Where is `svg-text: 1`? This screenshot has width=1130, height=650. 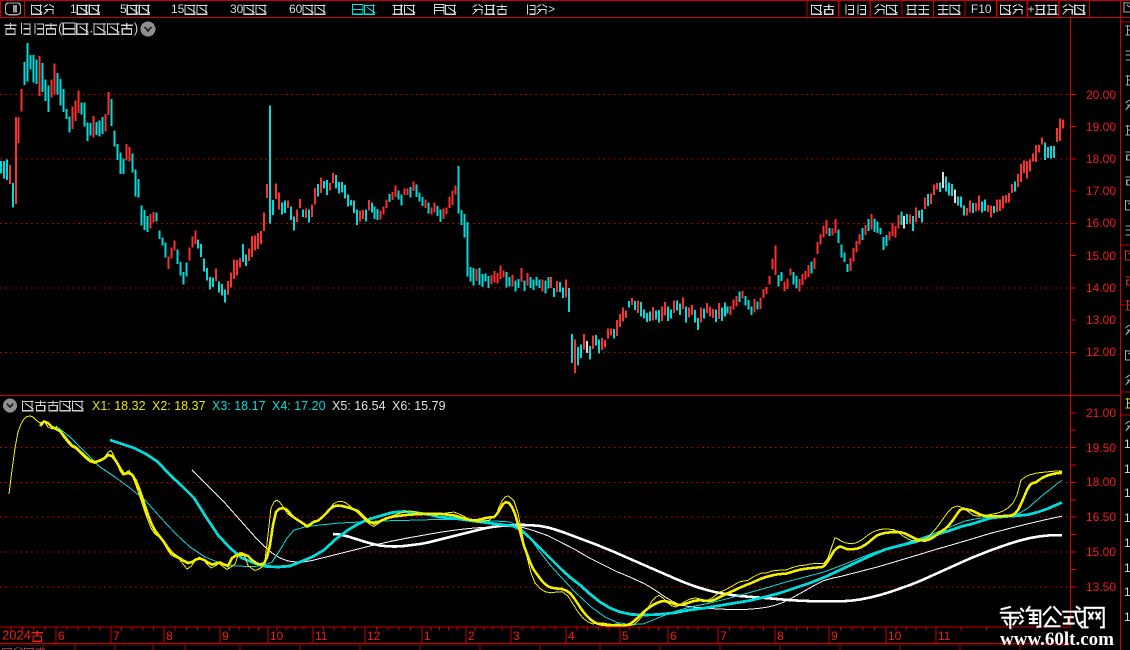
svg-text: 1 is located at coordinates (73, 9).